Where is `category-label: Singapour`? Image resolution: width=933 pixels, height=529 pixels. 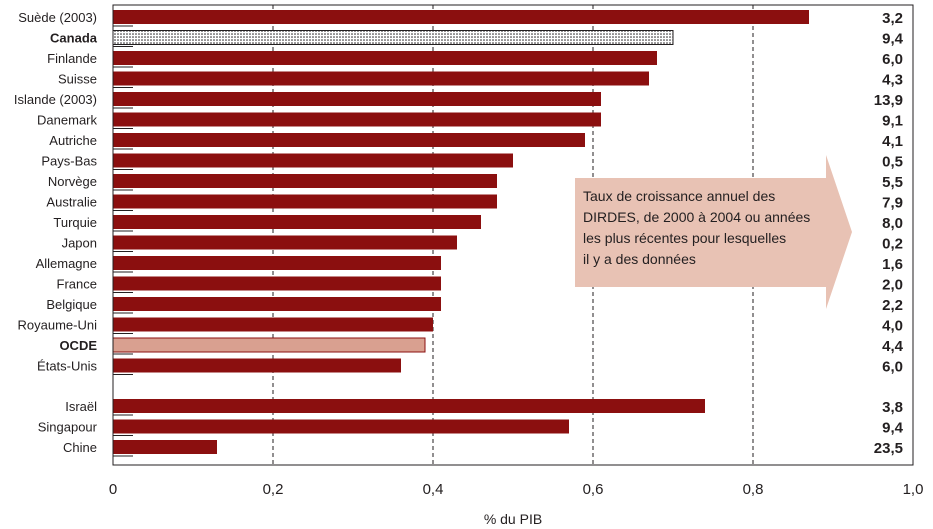
category-label: Singapour is located at coordinates (68, 427).